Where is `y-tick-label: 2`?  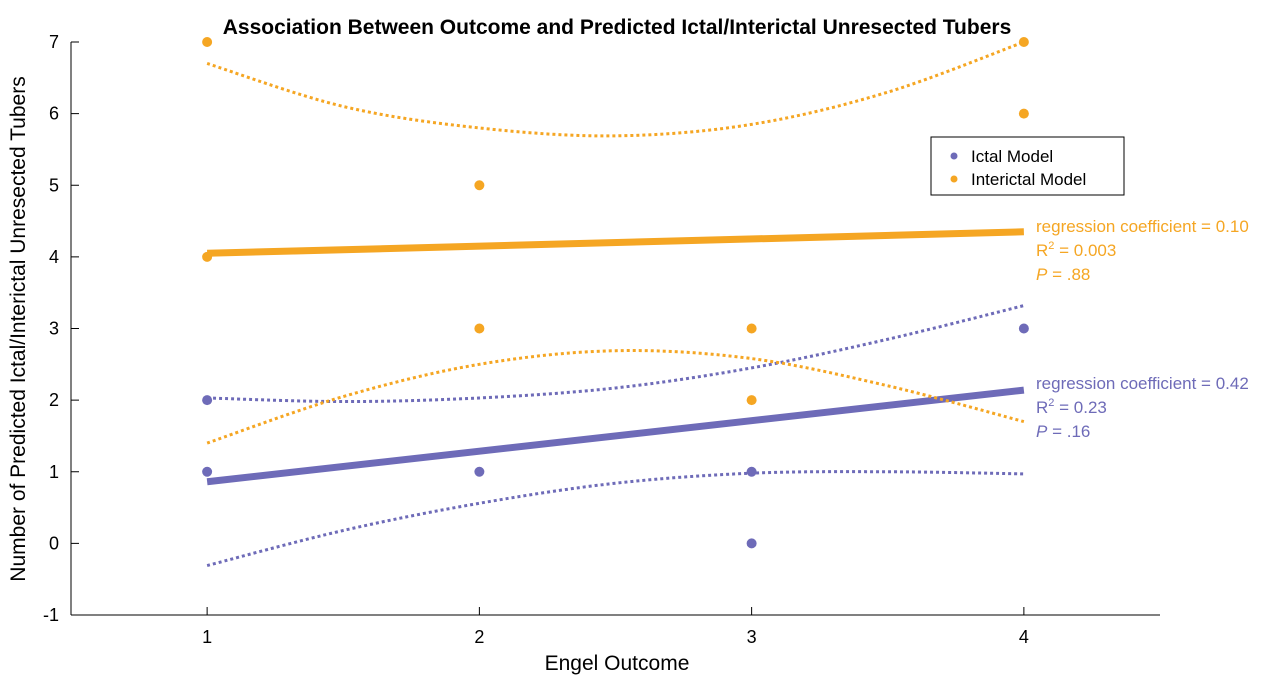
y-tick-label: 2 is located at coordinates (54, 400).